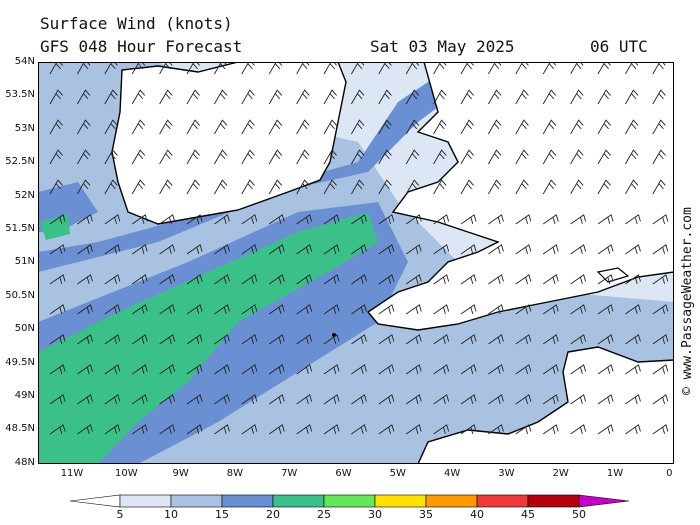  I want to click on lon-label: 7W, so click(289, 473).